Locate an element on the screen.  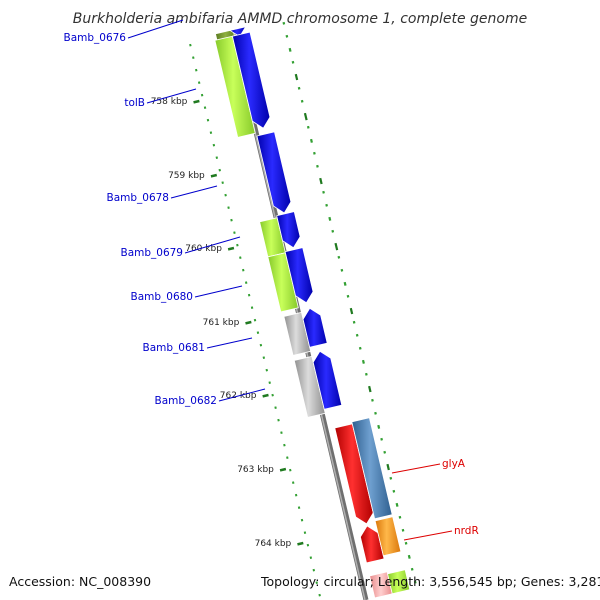
accession-text: Accession: NC_008390 is located at coordinates (80, 581).